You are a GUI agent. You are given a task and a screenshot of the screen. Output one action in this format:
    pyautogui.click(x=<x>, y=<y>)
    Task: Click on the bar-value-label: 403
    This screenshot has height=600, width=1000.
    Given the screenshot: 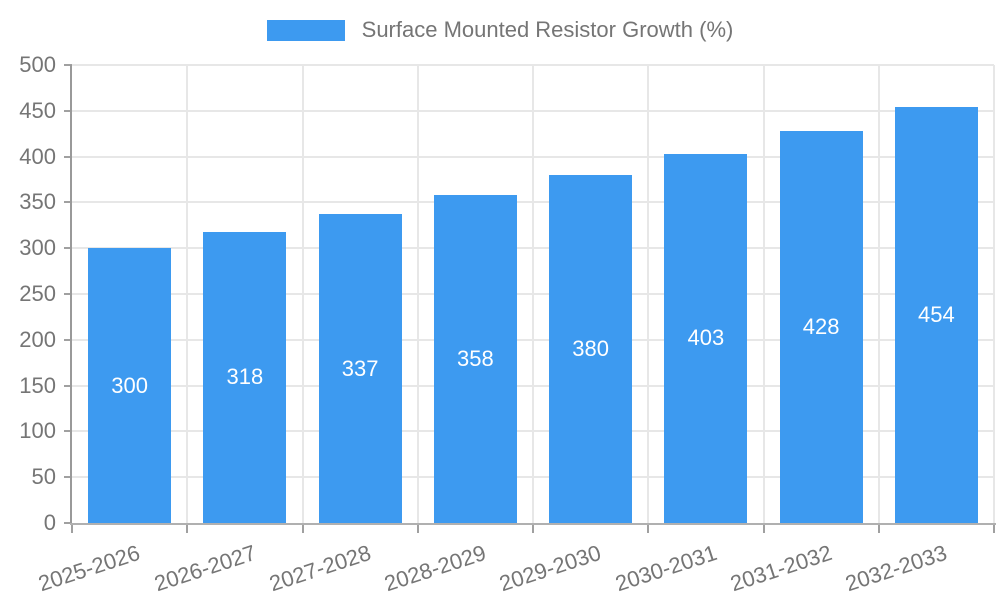 What is the action you would take?
    pyautogui.click(x=706, y=338)
    